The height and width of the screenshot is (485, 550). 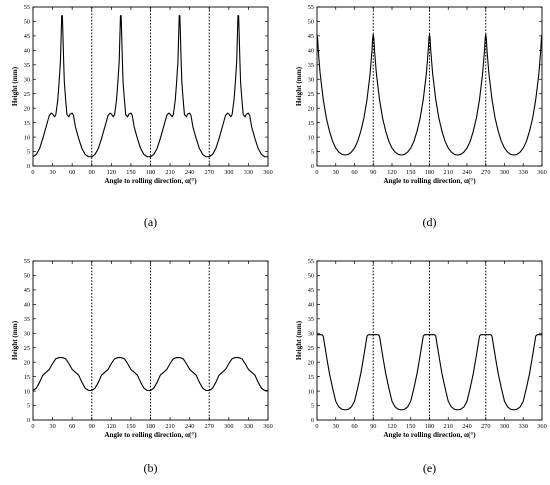 I want to click on panel-label: (b), so click(x=151, y=468).